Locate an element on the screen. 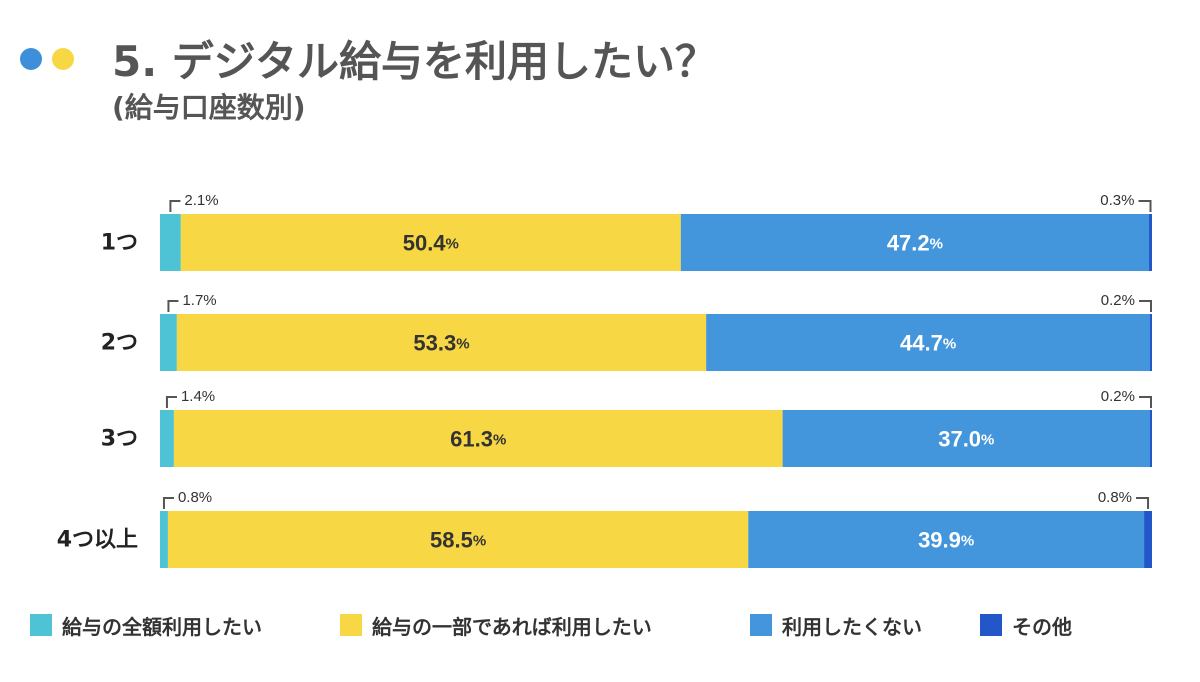 This screenshot has height=682, width=1200. data-label: 44.7% is located at coordinates (928, 342).